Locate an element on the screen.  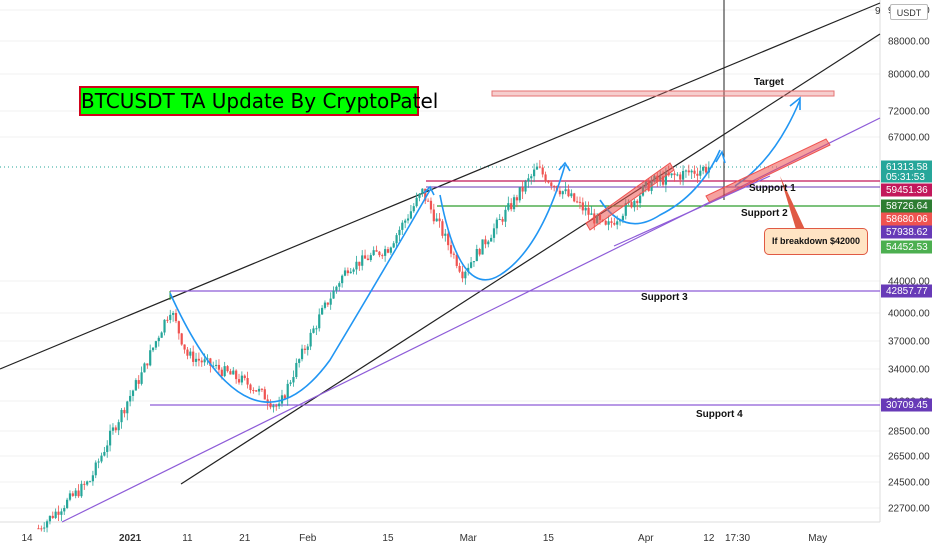
currency-selector: USDT is located at coordinates (909, 12).